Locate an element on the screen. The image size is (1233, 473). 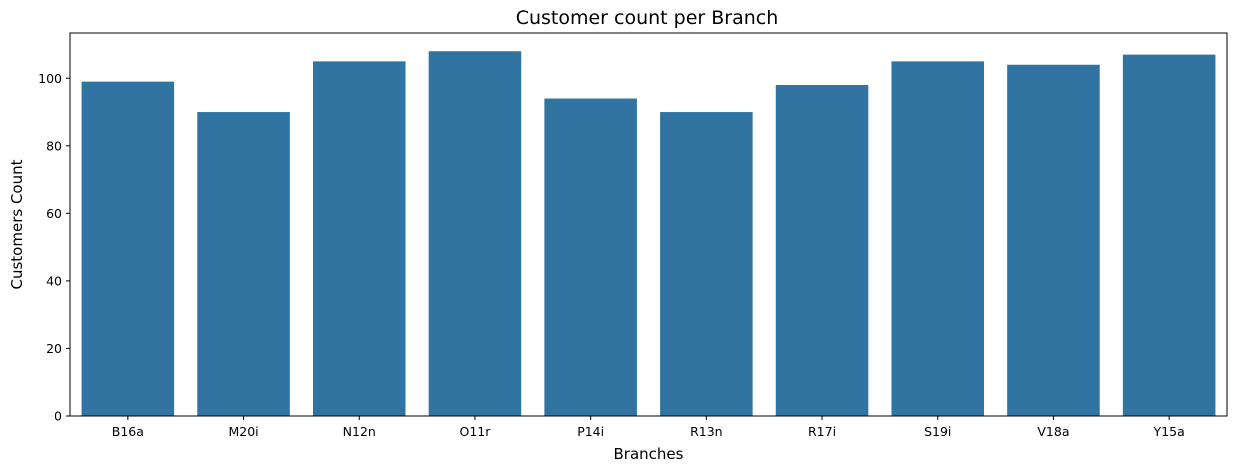
bar-S19i is located at coordinates (938, 239).